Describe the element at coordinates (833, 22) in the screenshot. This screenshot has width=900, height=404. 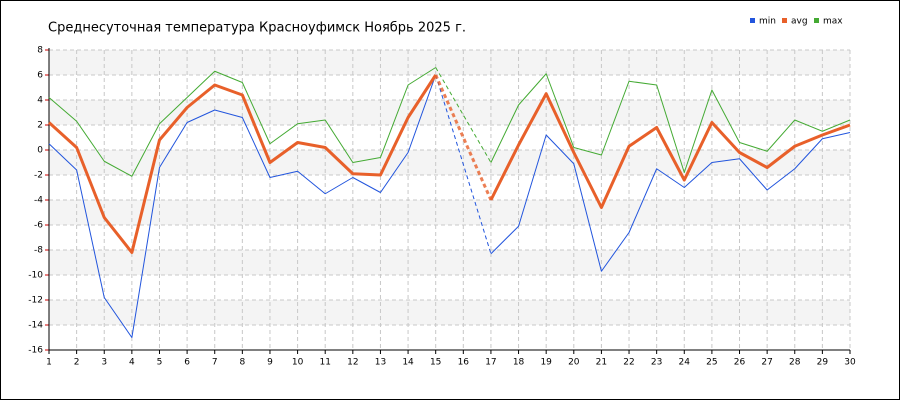
I see `legend-label: max` at that location.